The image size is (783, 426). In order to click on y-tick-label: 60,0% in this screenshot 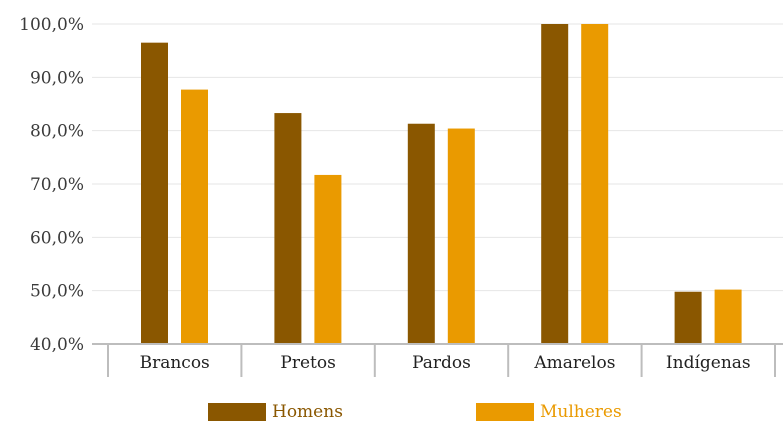, I will do `click(57, 238)`.